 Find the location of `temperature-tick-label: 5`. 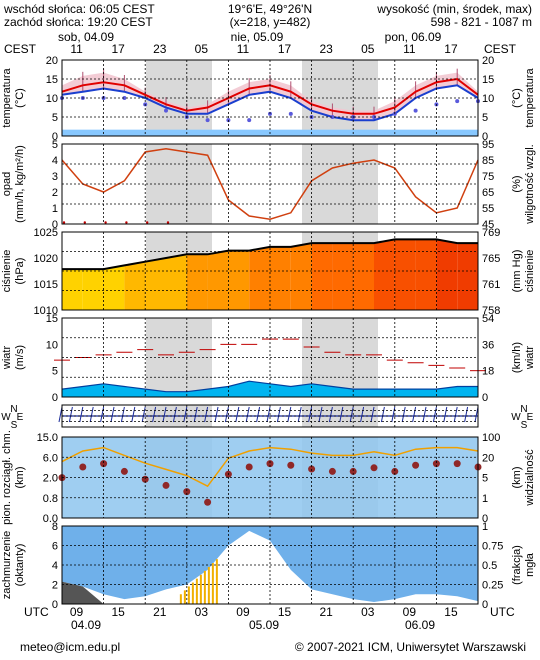

temperature-tick-label: 5 is located at coordinates (55, 118).